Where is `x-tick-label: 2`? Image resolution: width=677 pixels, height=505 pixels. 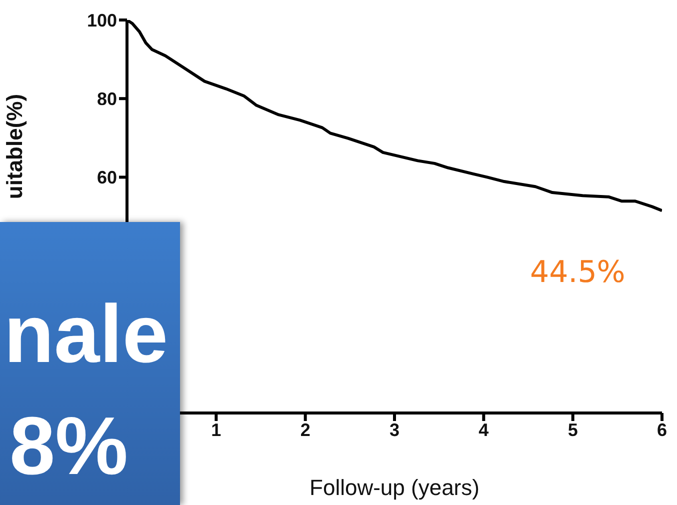 x-tick-label: 2 is located at coordinates (305, 430).